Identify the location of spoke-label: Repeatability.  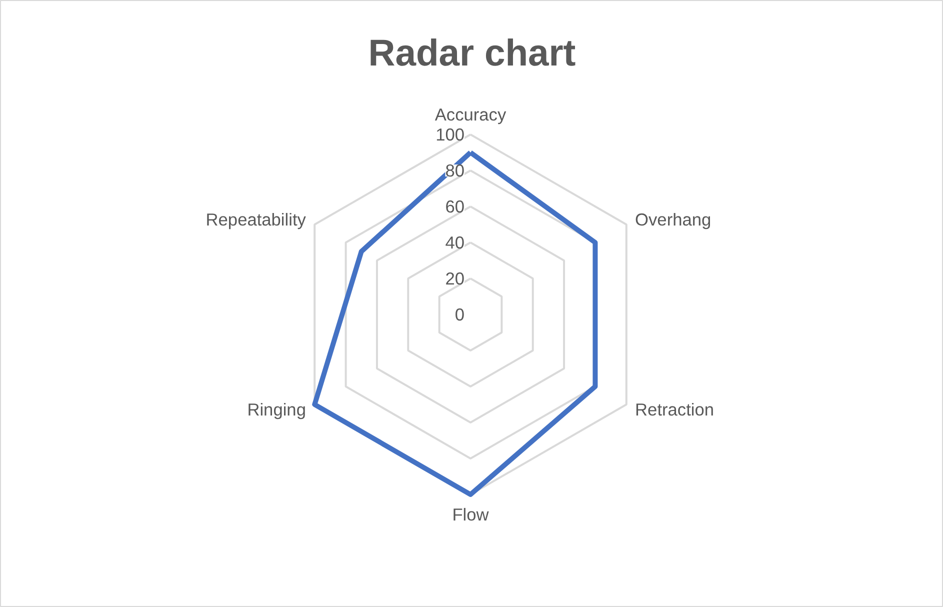
(256, 220).